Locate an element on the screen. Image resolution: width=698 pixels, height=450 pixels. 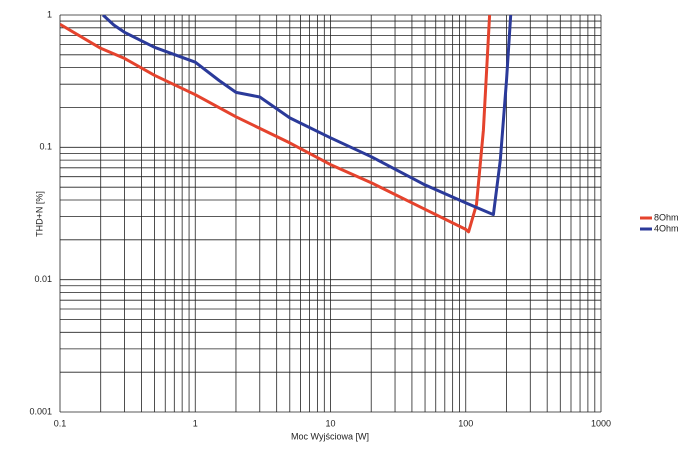
x-tick-label: 0.1 is located at coordinates (60, 423).